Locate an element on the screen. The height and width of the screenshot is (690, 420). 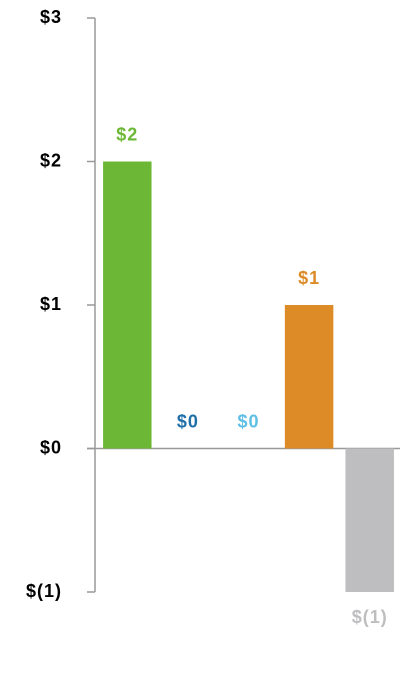
y-tick-label: $3 is located at coordinates (51, 17).